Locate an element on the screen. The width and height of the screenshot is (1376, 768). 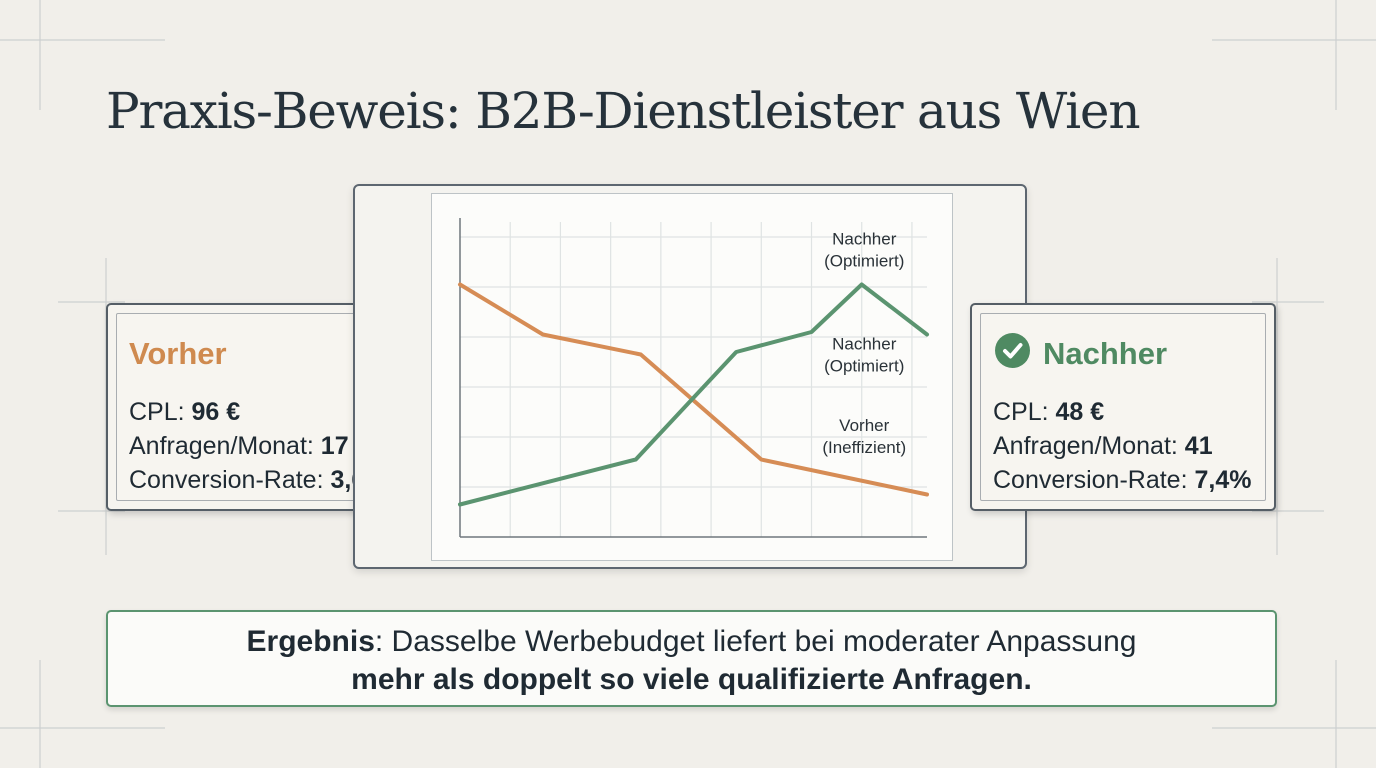
series-line-vorher is located at coordinates (693, 389).